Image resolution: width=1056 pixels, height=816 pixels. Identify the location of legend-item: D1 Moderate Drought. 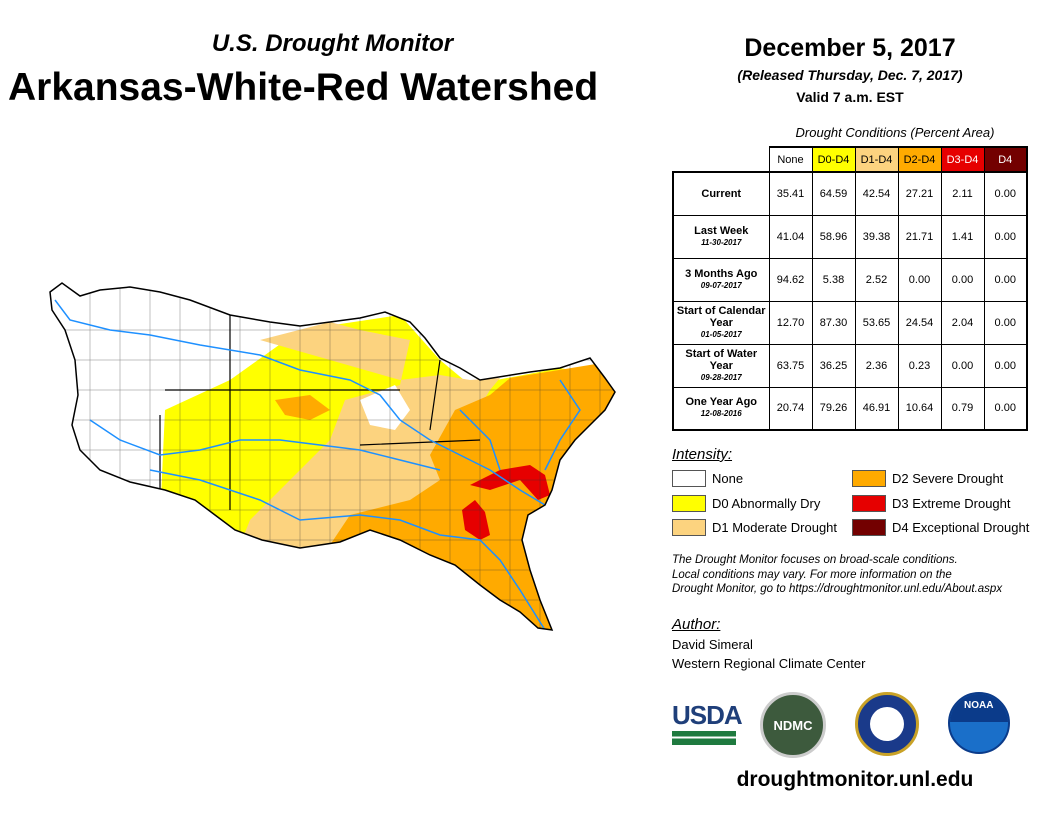
(754, 527).